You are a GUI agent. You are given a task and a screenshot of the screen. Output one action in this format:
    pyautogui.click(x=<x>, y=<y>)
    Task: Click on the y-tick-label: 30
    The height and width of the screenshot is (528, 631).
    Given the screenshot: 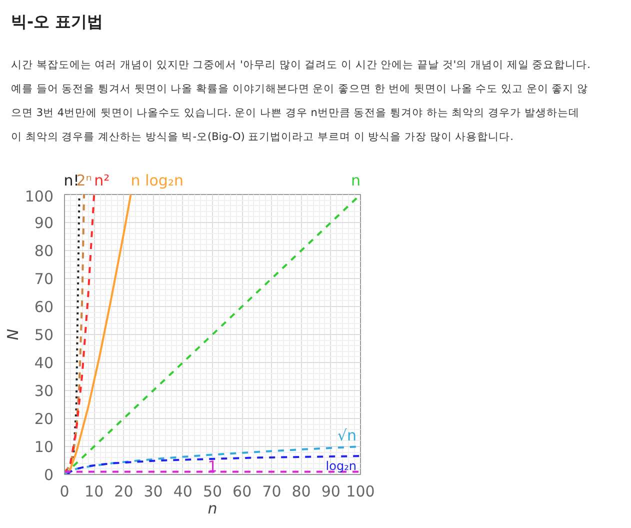 What is the action you would take?
    pyautogui.click(x=44, y=391)
    